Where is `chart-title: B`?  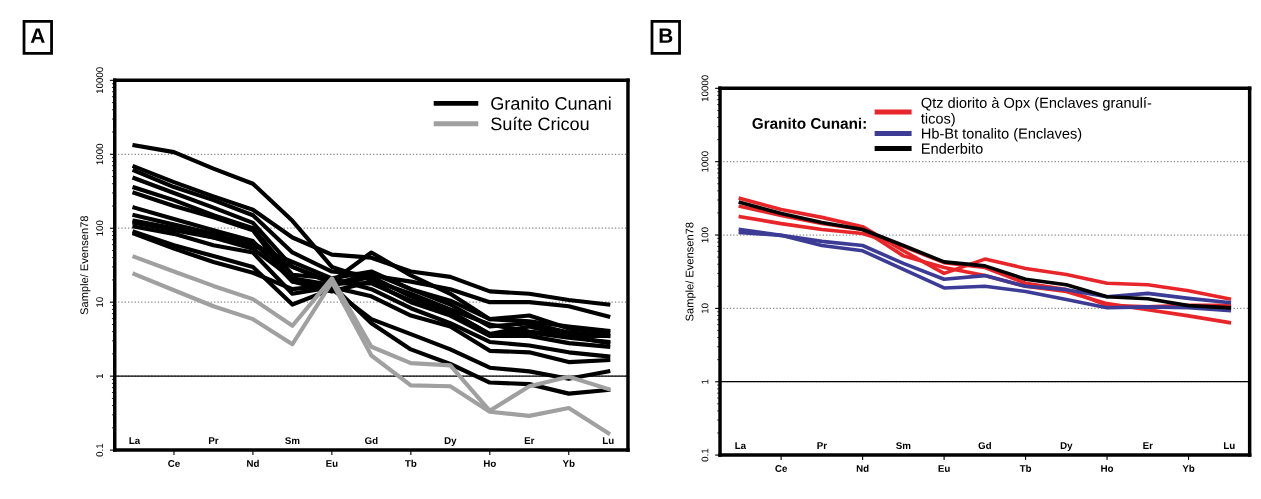 chart-title: B is located at coordinates (666, 35).